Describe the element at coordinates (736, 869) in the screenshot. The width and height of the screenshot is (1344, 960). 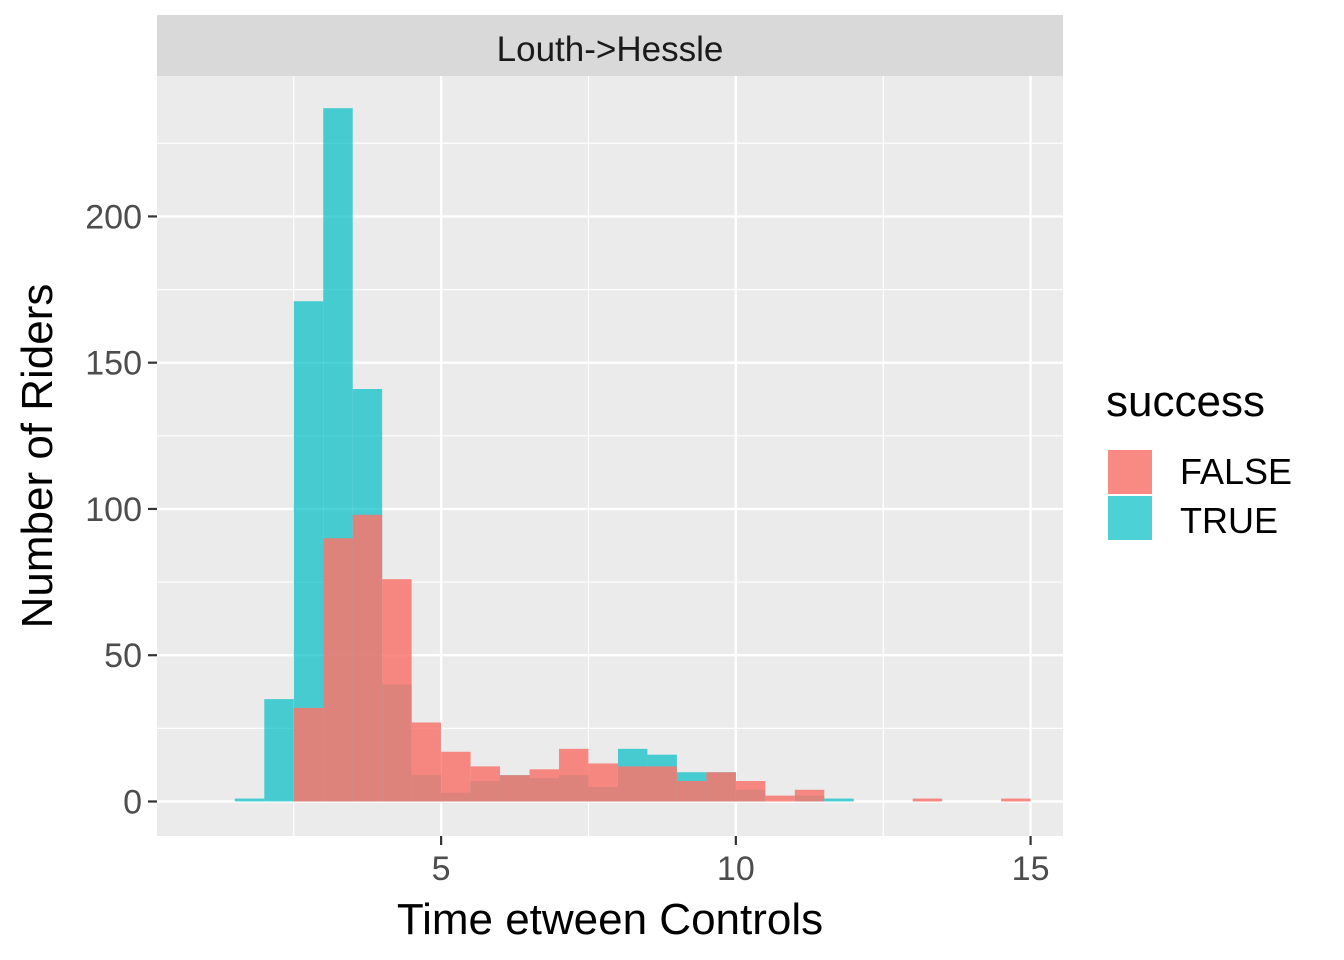
I see `x-tick-label: 10` at that location.